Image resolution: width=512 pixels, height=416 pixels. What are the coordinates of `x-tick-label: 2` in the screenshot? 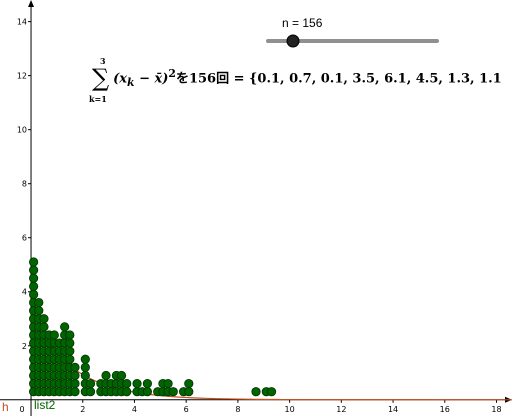 It's located at (82, 409).